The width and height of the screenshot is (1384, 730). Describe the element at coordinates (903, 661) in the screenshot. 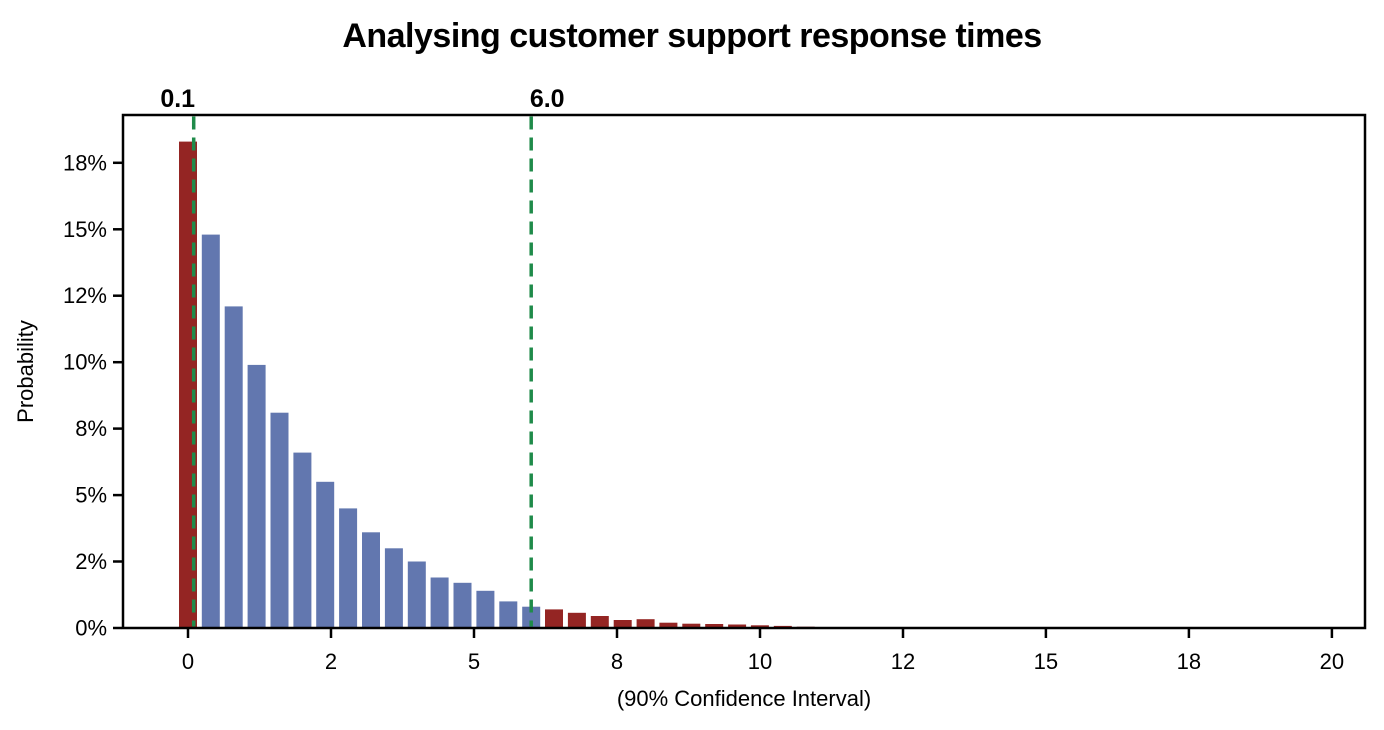

I see `x-tick-label: 12` at that location.